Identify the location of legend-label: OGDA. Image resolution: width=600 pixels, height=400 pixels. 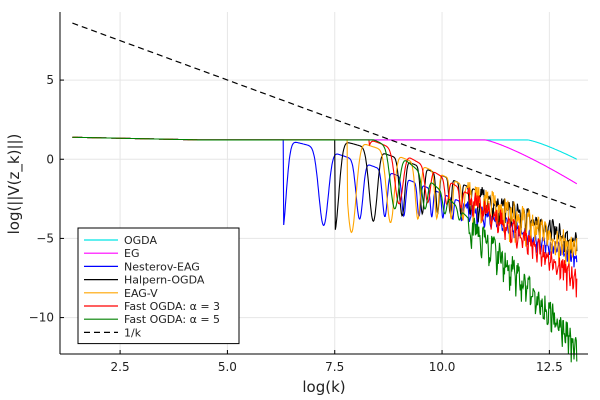
(140, 240).